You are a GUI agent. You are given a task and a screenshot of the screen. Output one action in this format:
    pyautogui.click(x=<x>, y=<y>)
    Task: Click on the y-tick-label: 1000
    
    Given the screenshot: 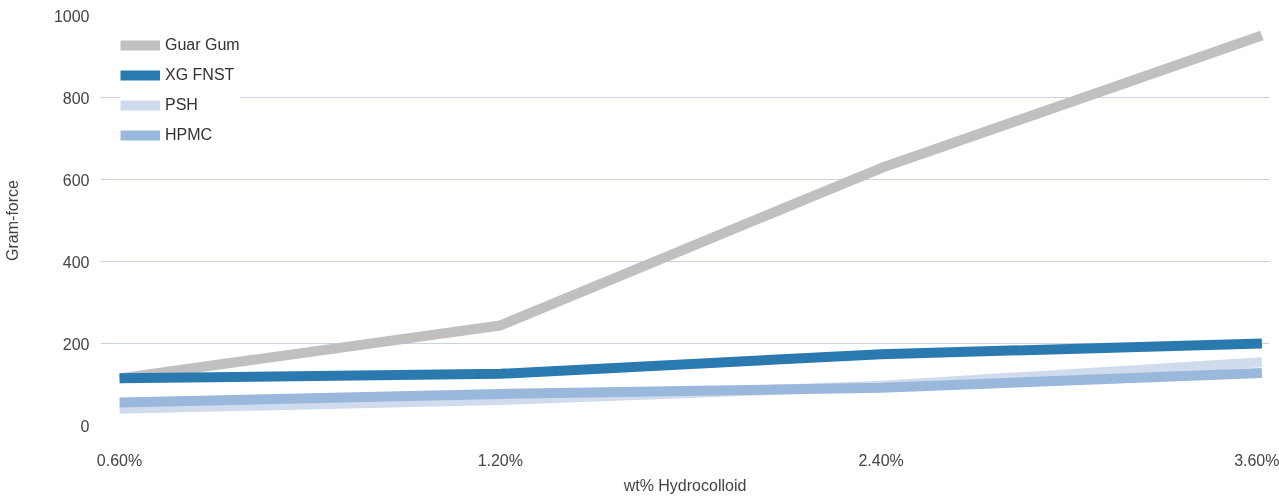 What is the action you would take?
    pyautogui.click(x=71, y=16)
    